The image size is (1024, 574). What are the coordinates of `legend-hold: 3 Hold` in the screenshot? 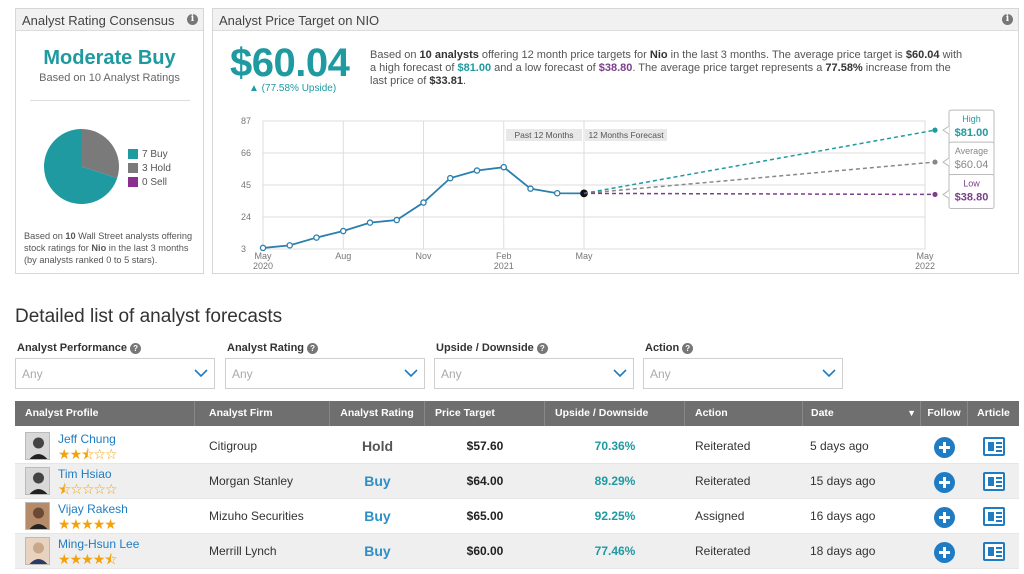 It's located at (149, 168).